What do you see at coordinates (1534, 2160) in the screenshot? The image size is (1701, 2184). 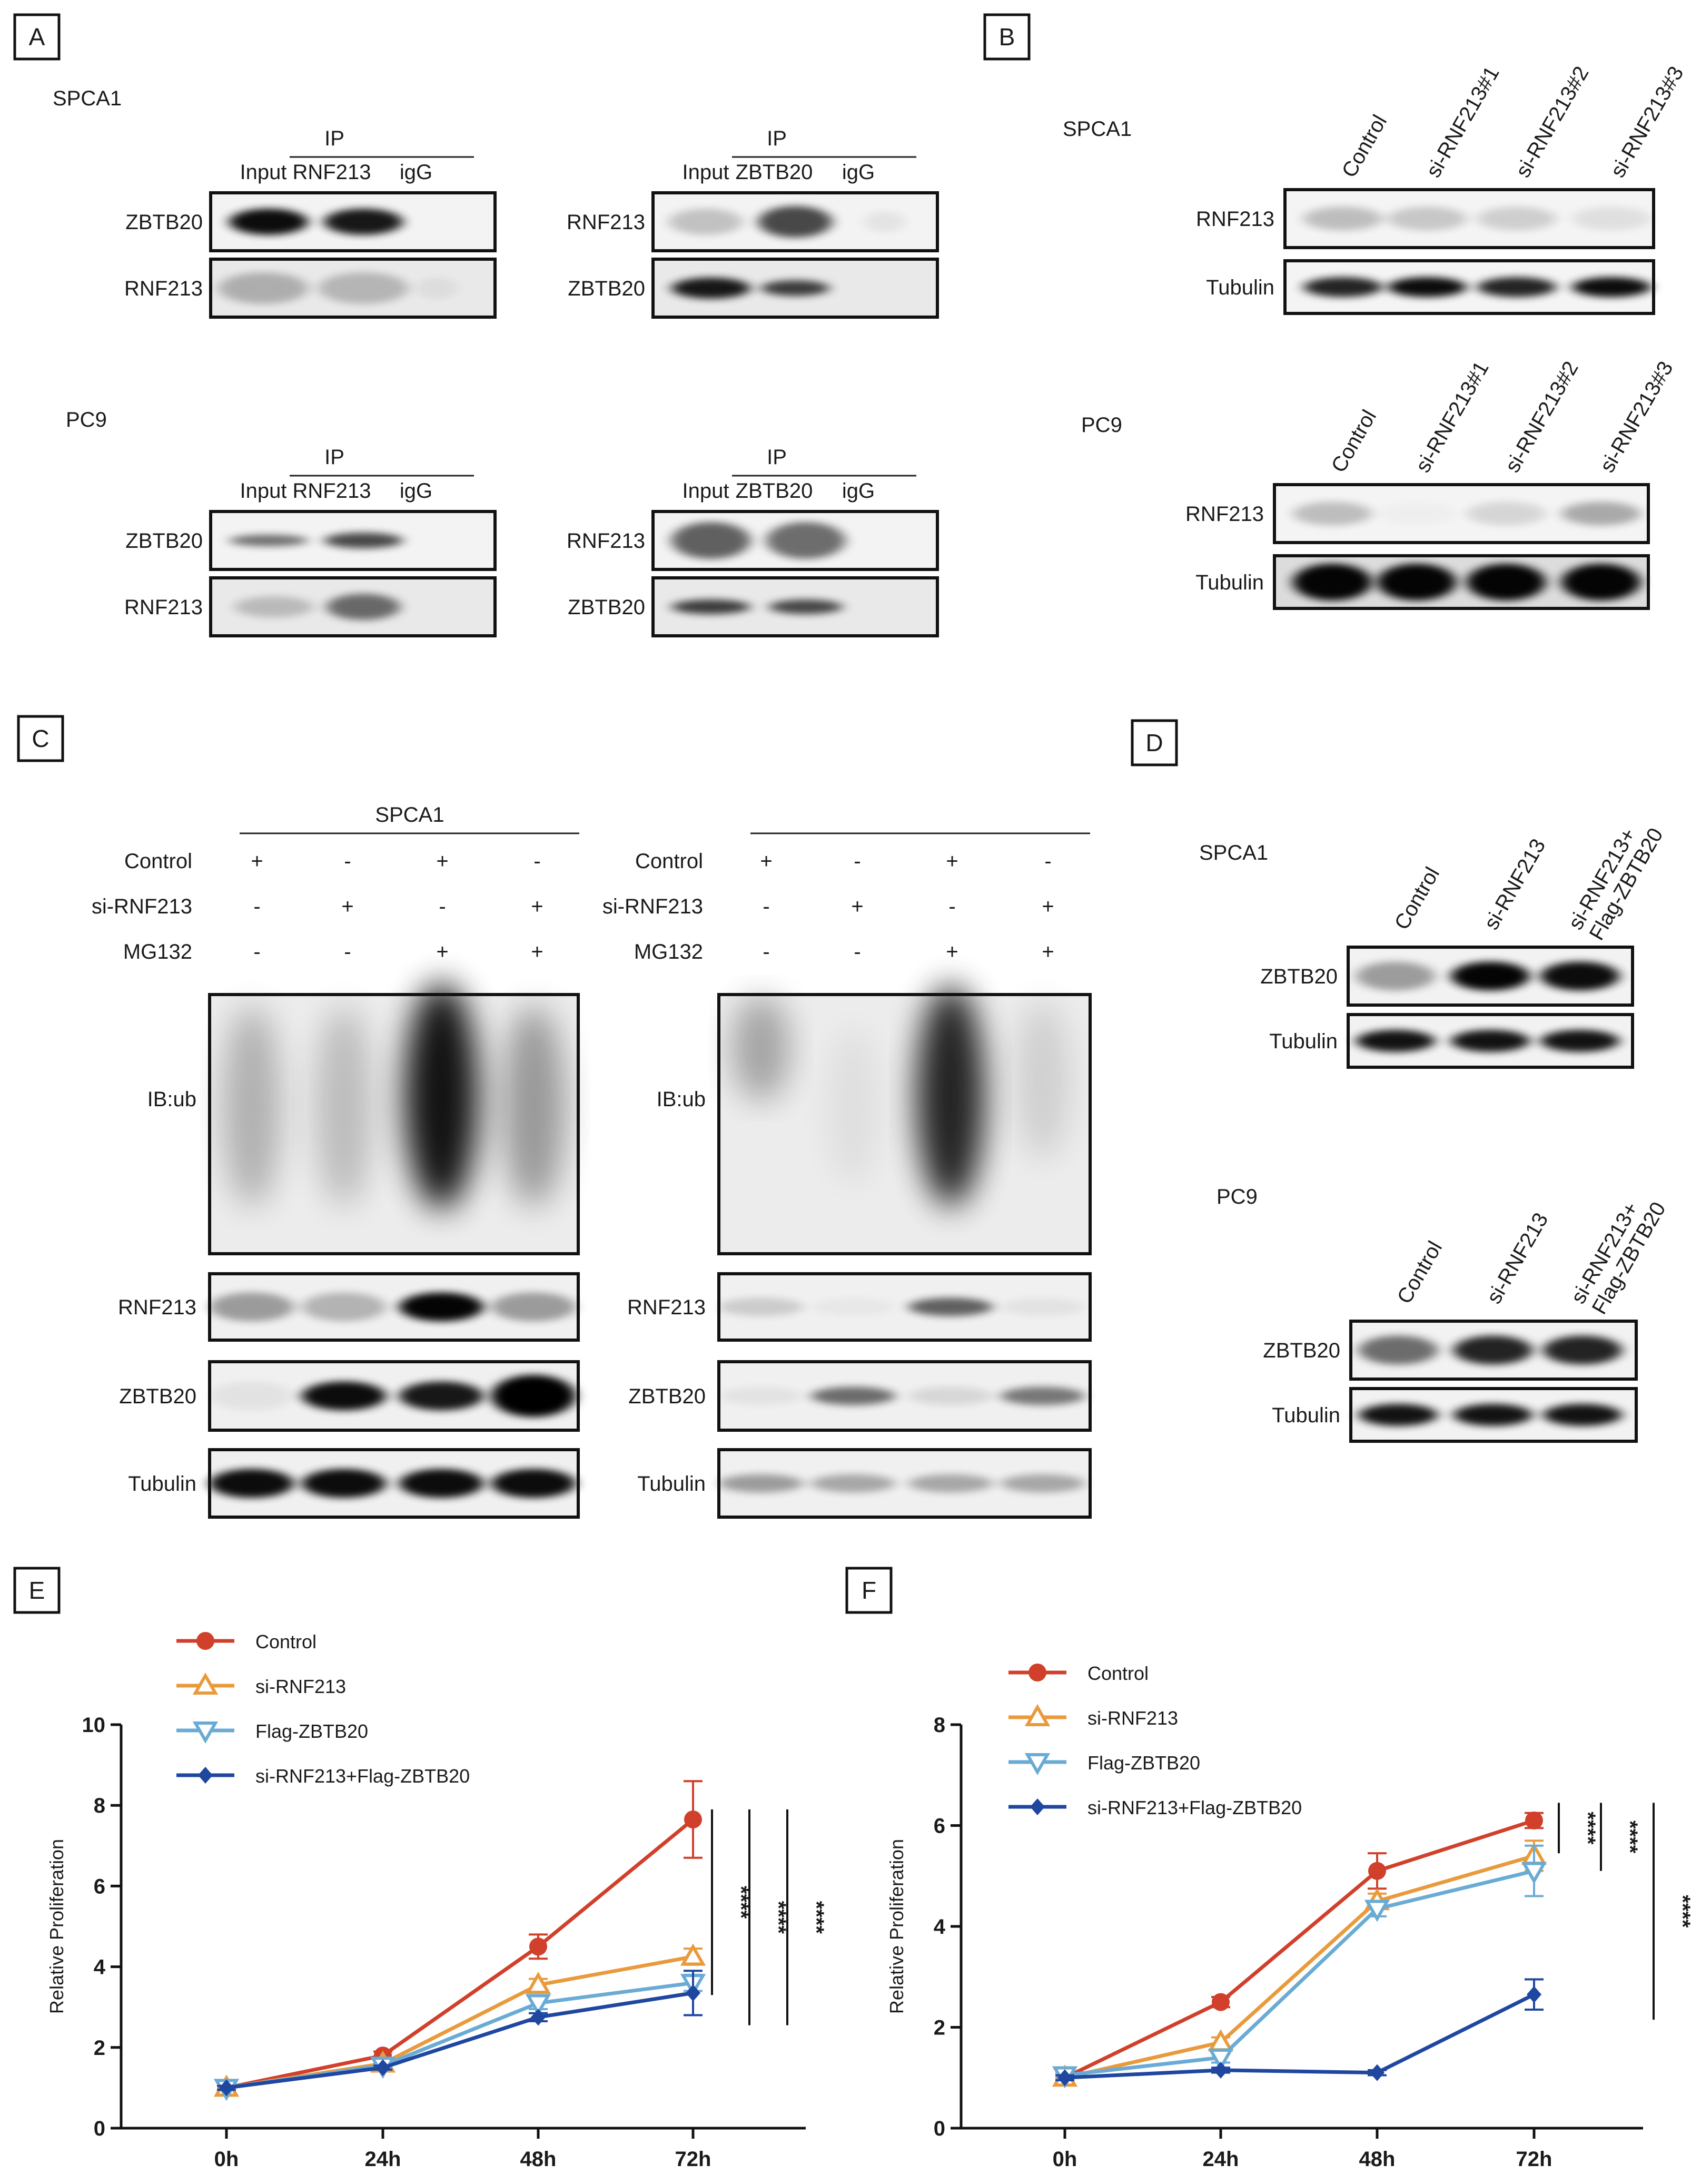 I see `x-tick-label: 72h` at bounding box center [1534, 2160].